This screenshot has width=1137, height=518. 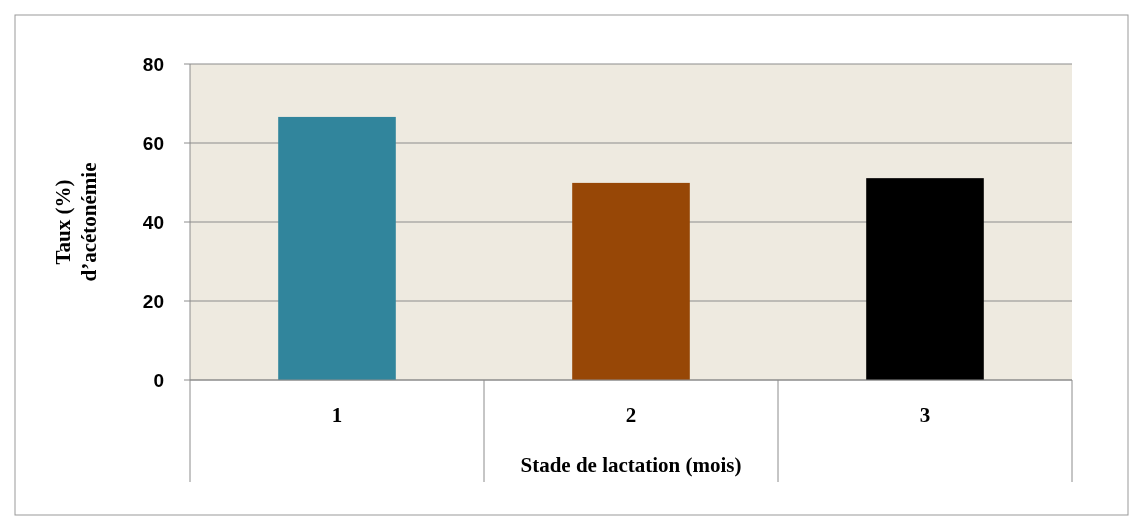 What do you see at coordinates (631, 415) in the screenshot?
I see `x-tick-label: 2` at bounding box center [631, 415].